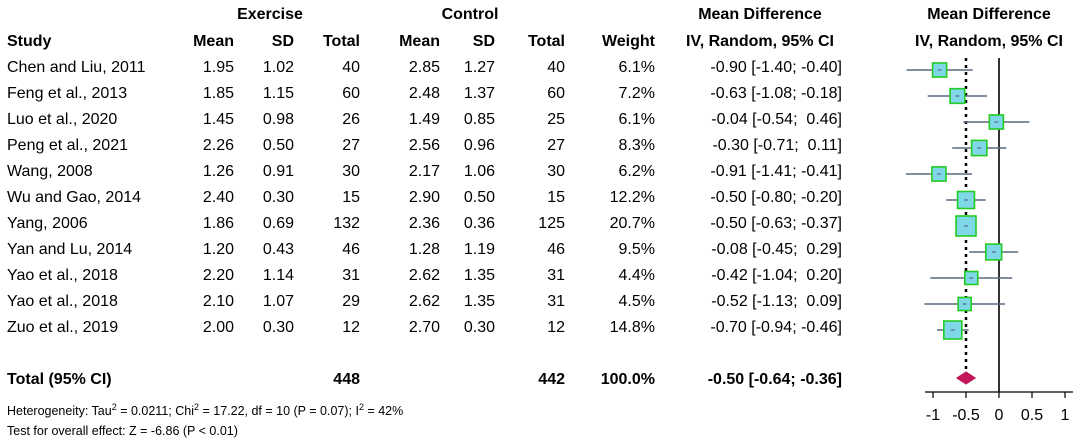 The image size is (1084, 445). I want to click on control-mean: 2.85, so click(424, 67).